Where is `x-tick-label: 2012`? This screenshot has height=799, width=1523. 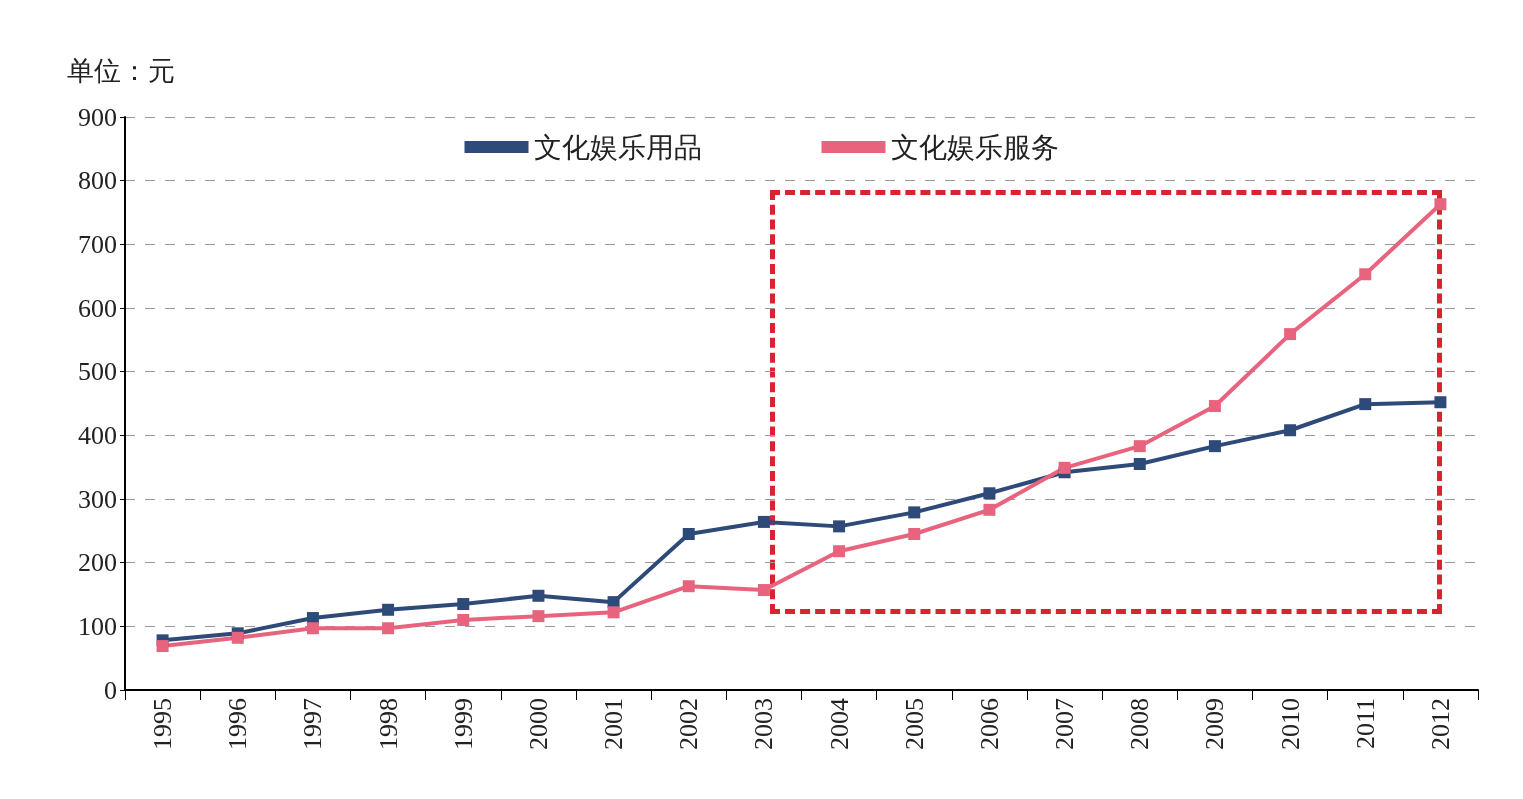
x-tick-label: 2012 is located at coordinates (1440, 724).